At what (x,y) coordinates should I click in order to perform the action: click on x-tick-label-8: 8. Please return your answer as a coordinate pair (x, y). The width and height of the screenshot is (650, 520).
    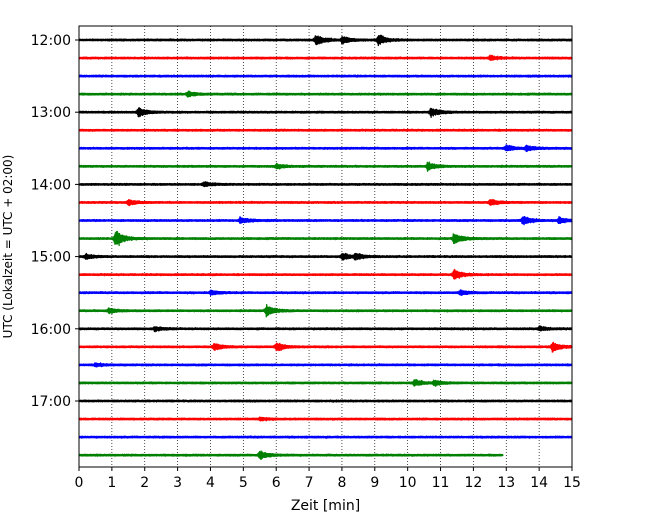
    Looking at the image, I should click on (341, 483).